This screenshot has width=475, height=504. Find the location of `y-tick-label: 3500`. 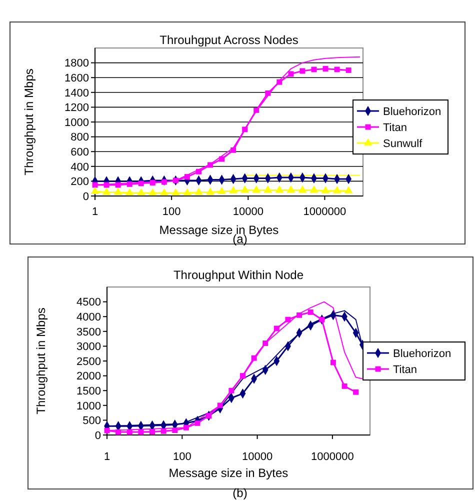

y-tick-label: 3500 is located at coordinates (88, 332).